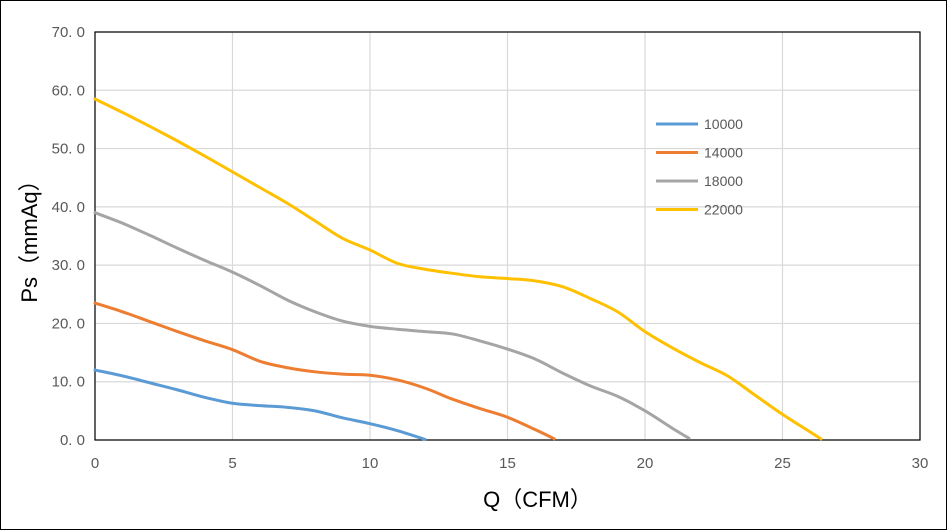  Describe the element at coordinates (68, 207) in the screenshot. I see `y-tick-label: 40. 0` at that location.